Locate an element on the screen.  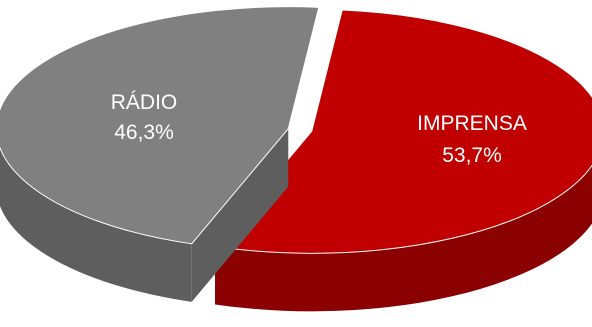
slice-label-imprensa-value: 53,7% is located at coordinates (472, 155).